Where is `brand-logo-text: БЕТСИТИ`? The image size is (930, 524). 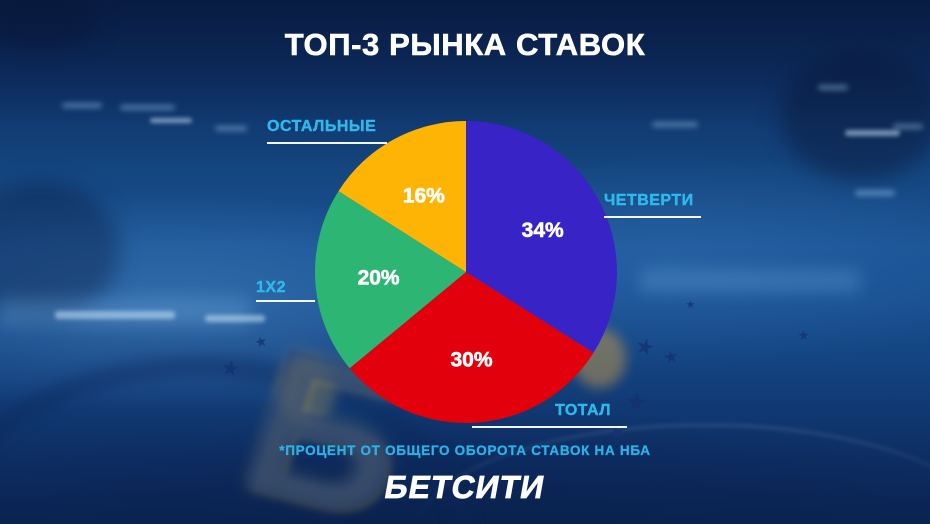 brand-logo-text: БЕТСИТИ is located at coordinates (465, 487).